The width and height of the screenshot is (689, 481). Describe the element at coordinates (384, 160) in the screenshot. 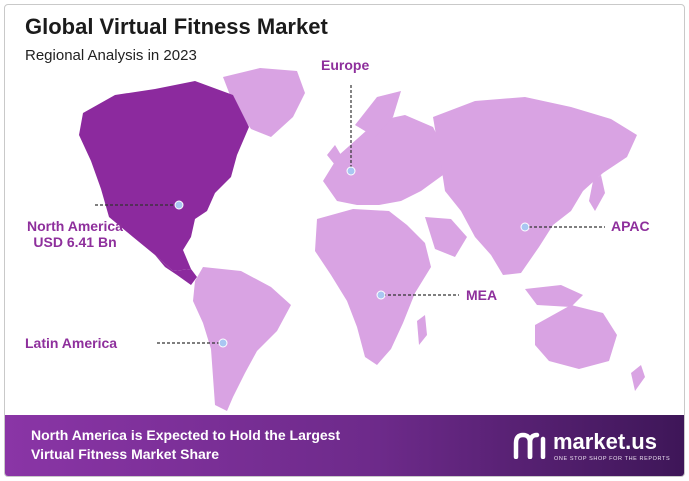

I see `europe-shape` at that location.